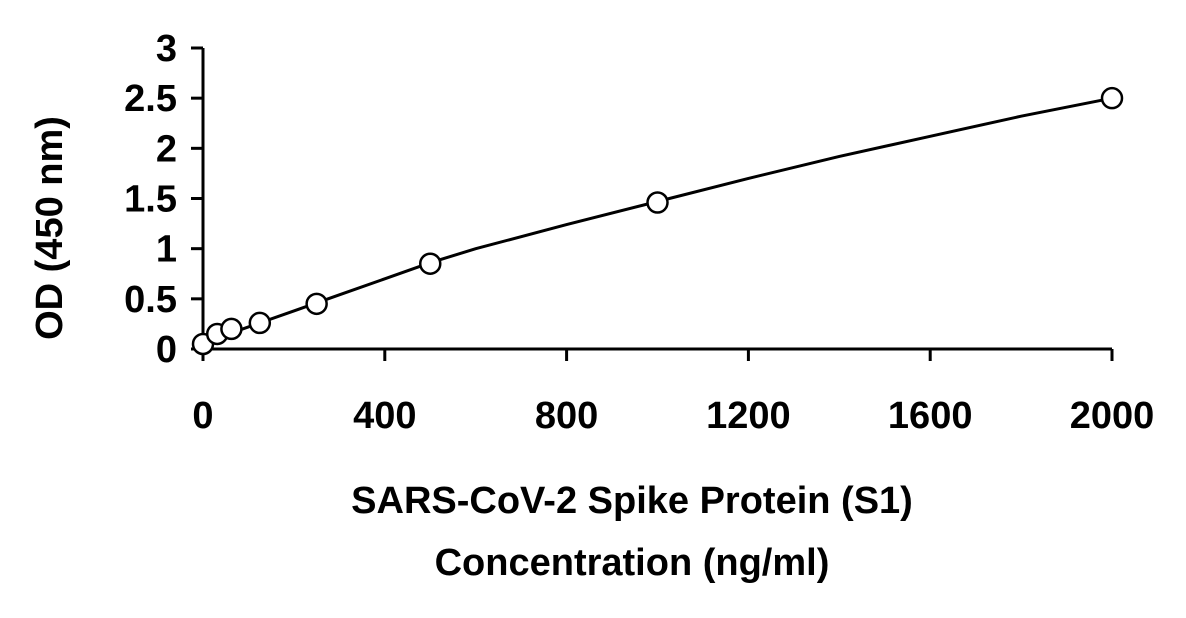 The height and width of the screenshot is (618, 1186). Describe the element at coordinates (632, 501) in the screenshot. I see `x-axis-label-line-1: SARS-CoV-2 Spike Protein (S1)` at that location.